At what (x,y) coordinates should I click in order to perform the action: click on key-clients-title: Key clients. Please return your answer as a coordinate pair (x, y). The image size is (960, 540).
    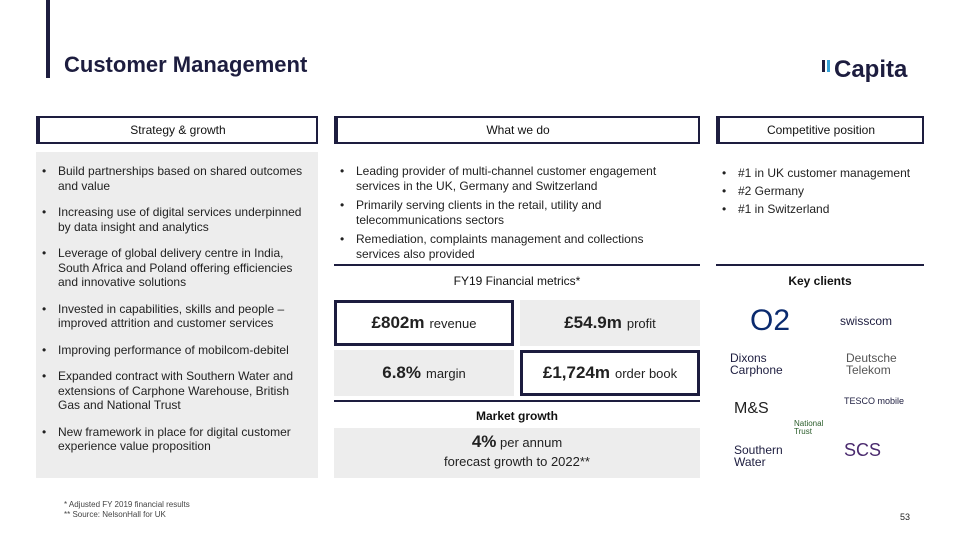
    Looking at the image, I should click on (820, 279).